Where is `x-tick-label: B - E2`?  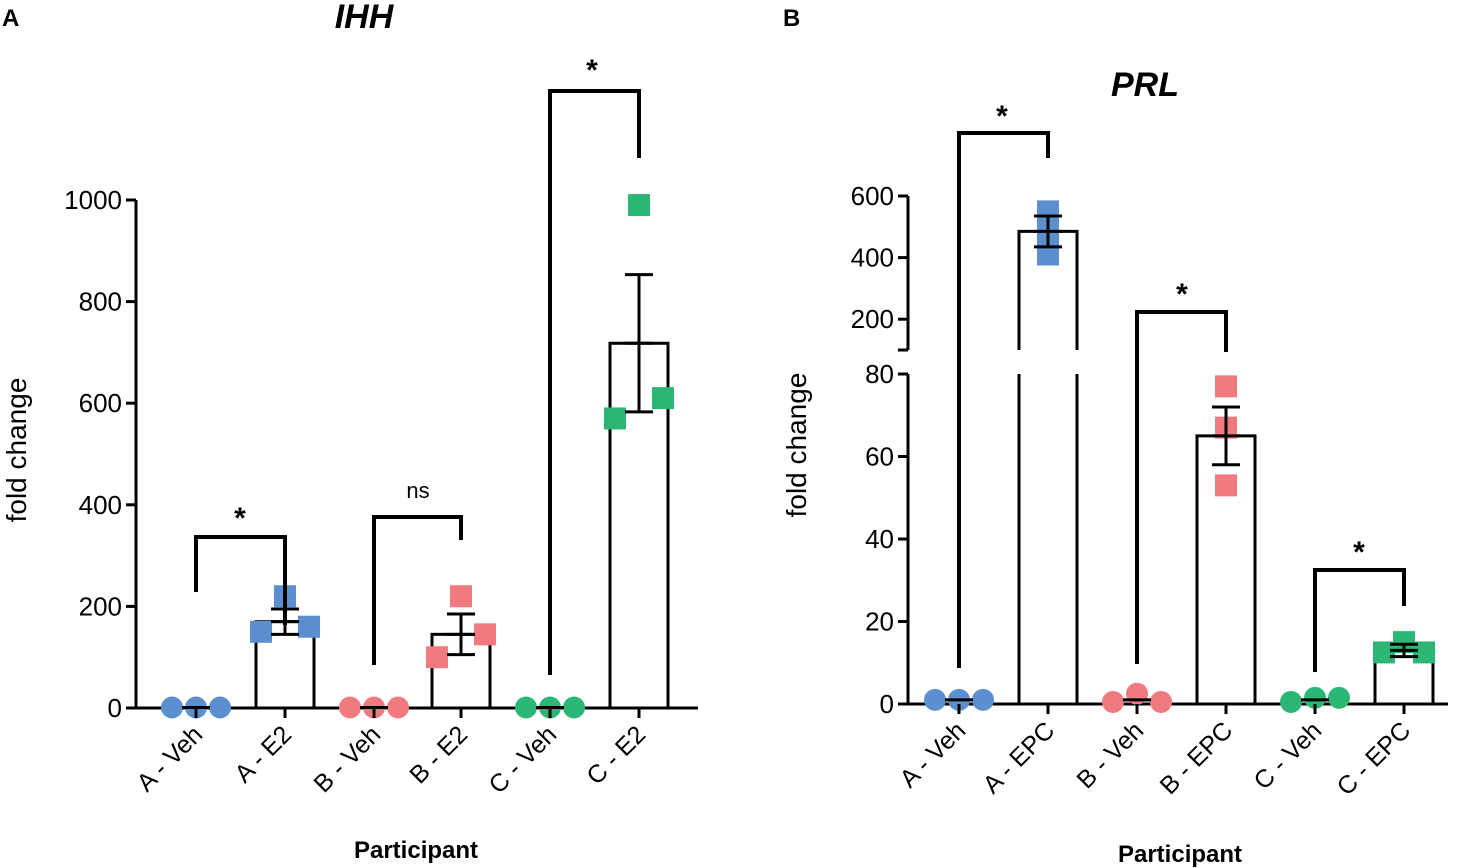 x-tick-label: B - E2 is located at coordinates (438, 754).